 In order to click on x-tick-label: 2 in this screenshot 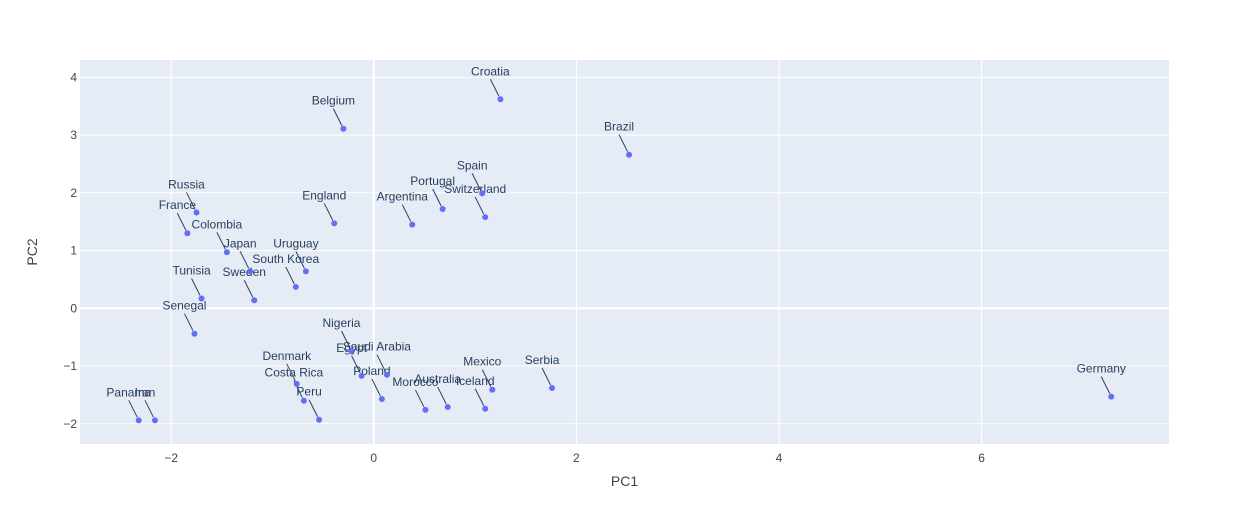, I will do `click(576, 458)`.